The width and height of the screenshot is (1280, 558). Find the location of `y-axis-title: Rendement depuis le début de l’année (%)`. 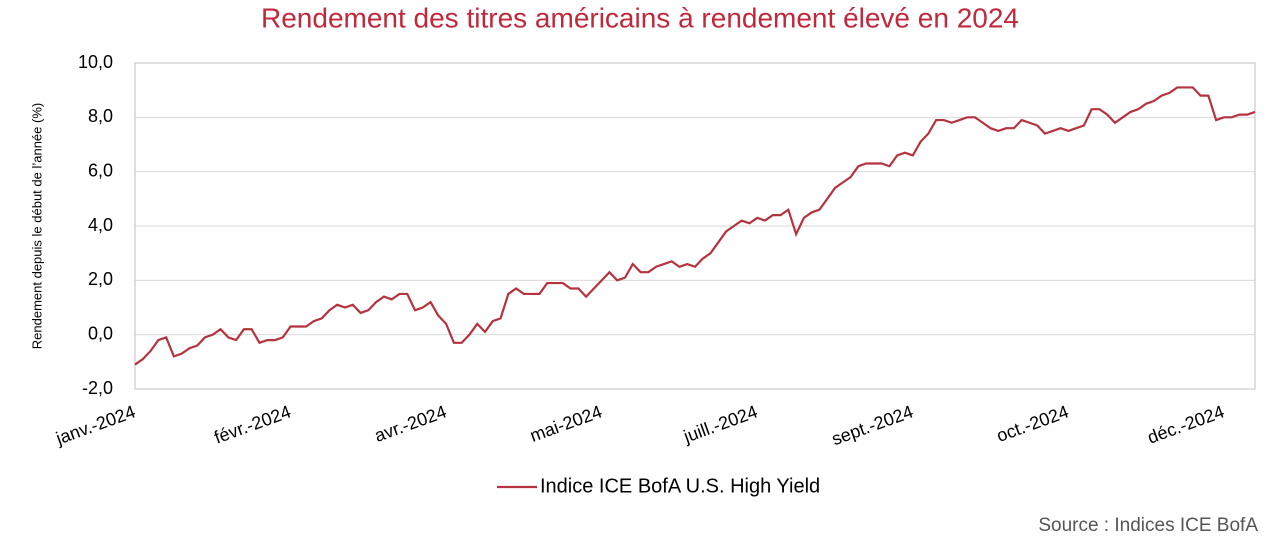

y-axis-title: Rendement depuis le début de l’année (%) is located at coordinates (36, 226).